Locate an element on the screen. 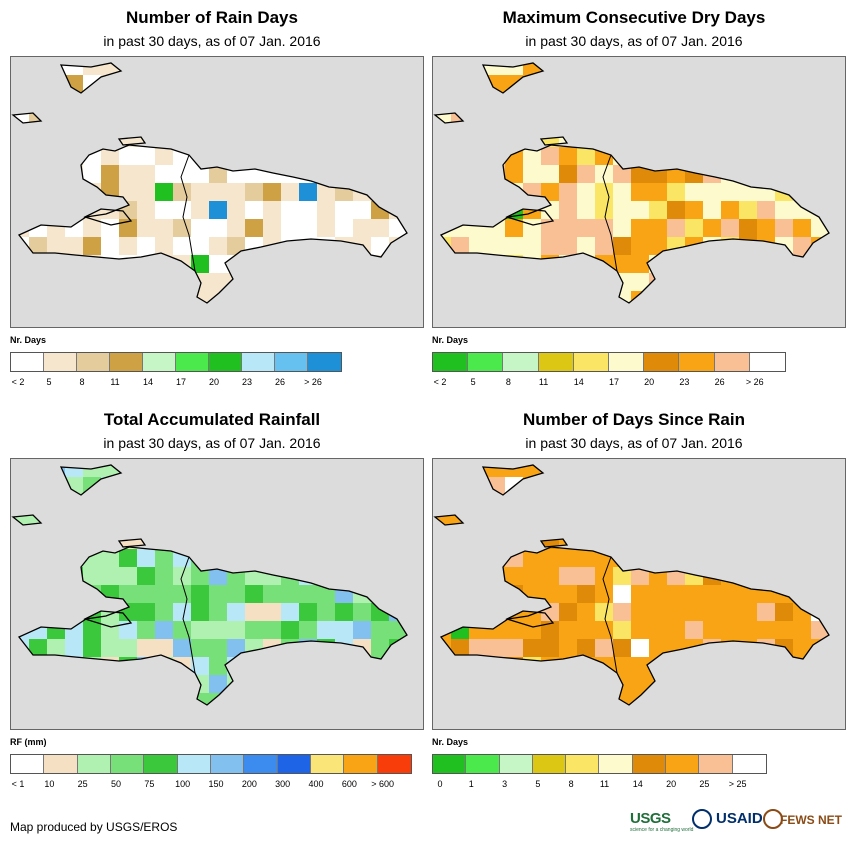 This screenshot has width=854, height=845. legend-label: 300 is located at coordinates (283, 784).